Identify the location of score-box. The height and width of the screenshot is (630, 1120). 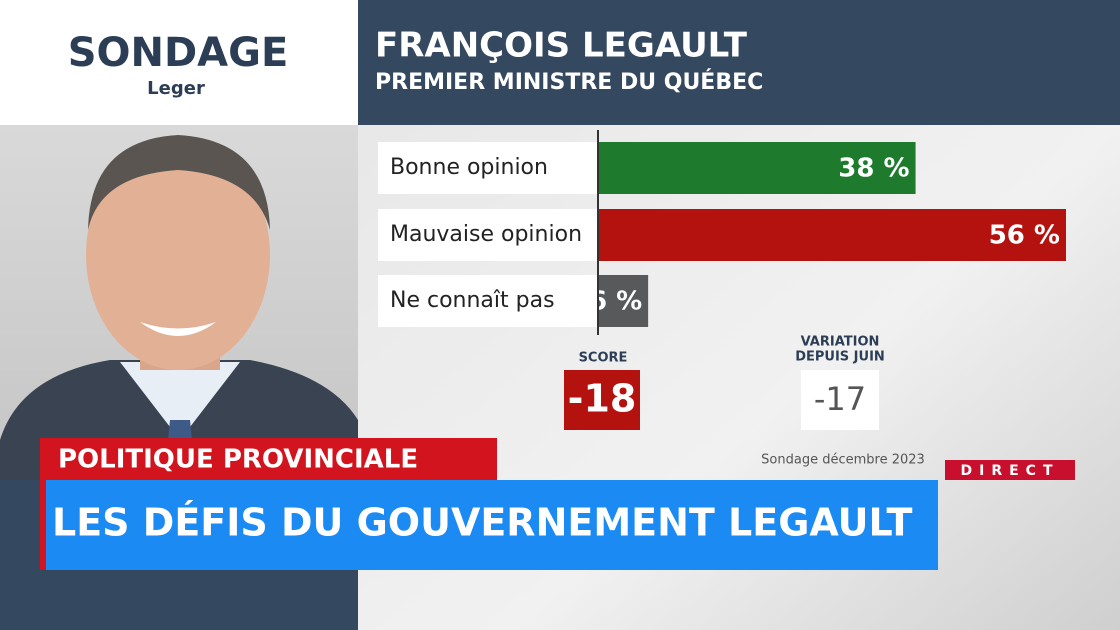
(602, 400).